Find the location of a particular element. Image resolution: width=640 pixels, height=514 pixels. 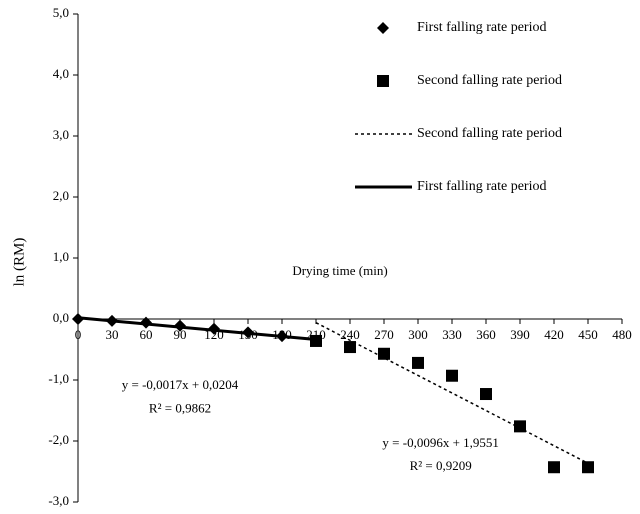

x-tick-label: 60 is located at coordinates (146, 334).